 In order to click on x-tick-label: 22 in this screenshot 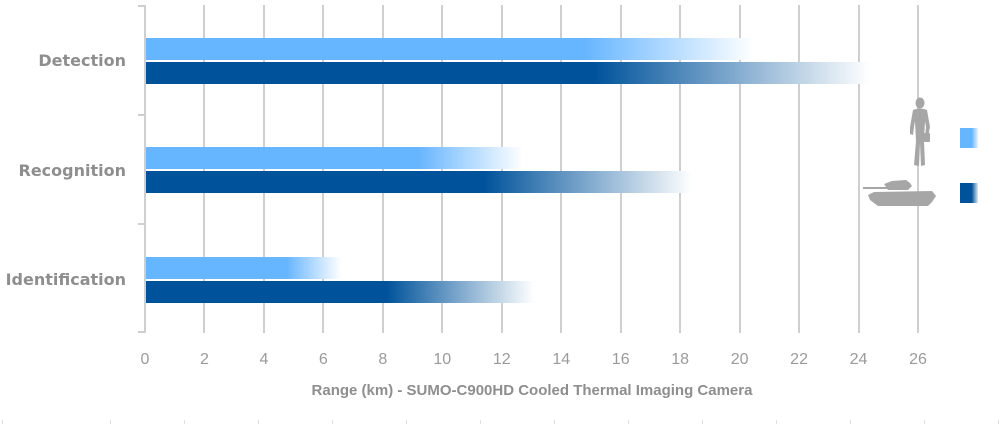, I will do `click(799, 359)`.